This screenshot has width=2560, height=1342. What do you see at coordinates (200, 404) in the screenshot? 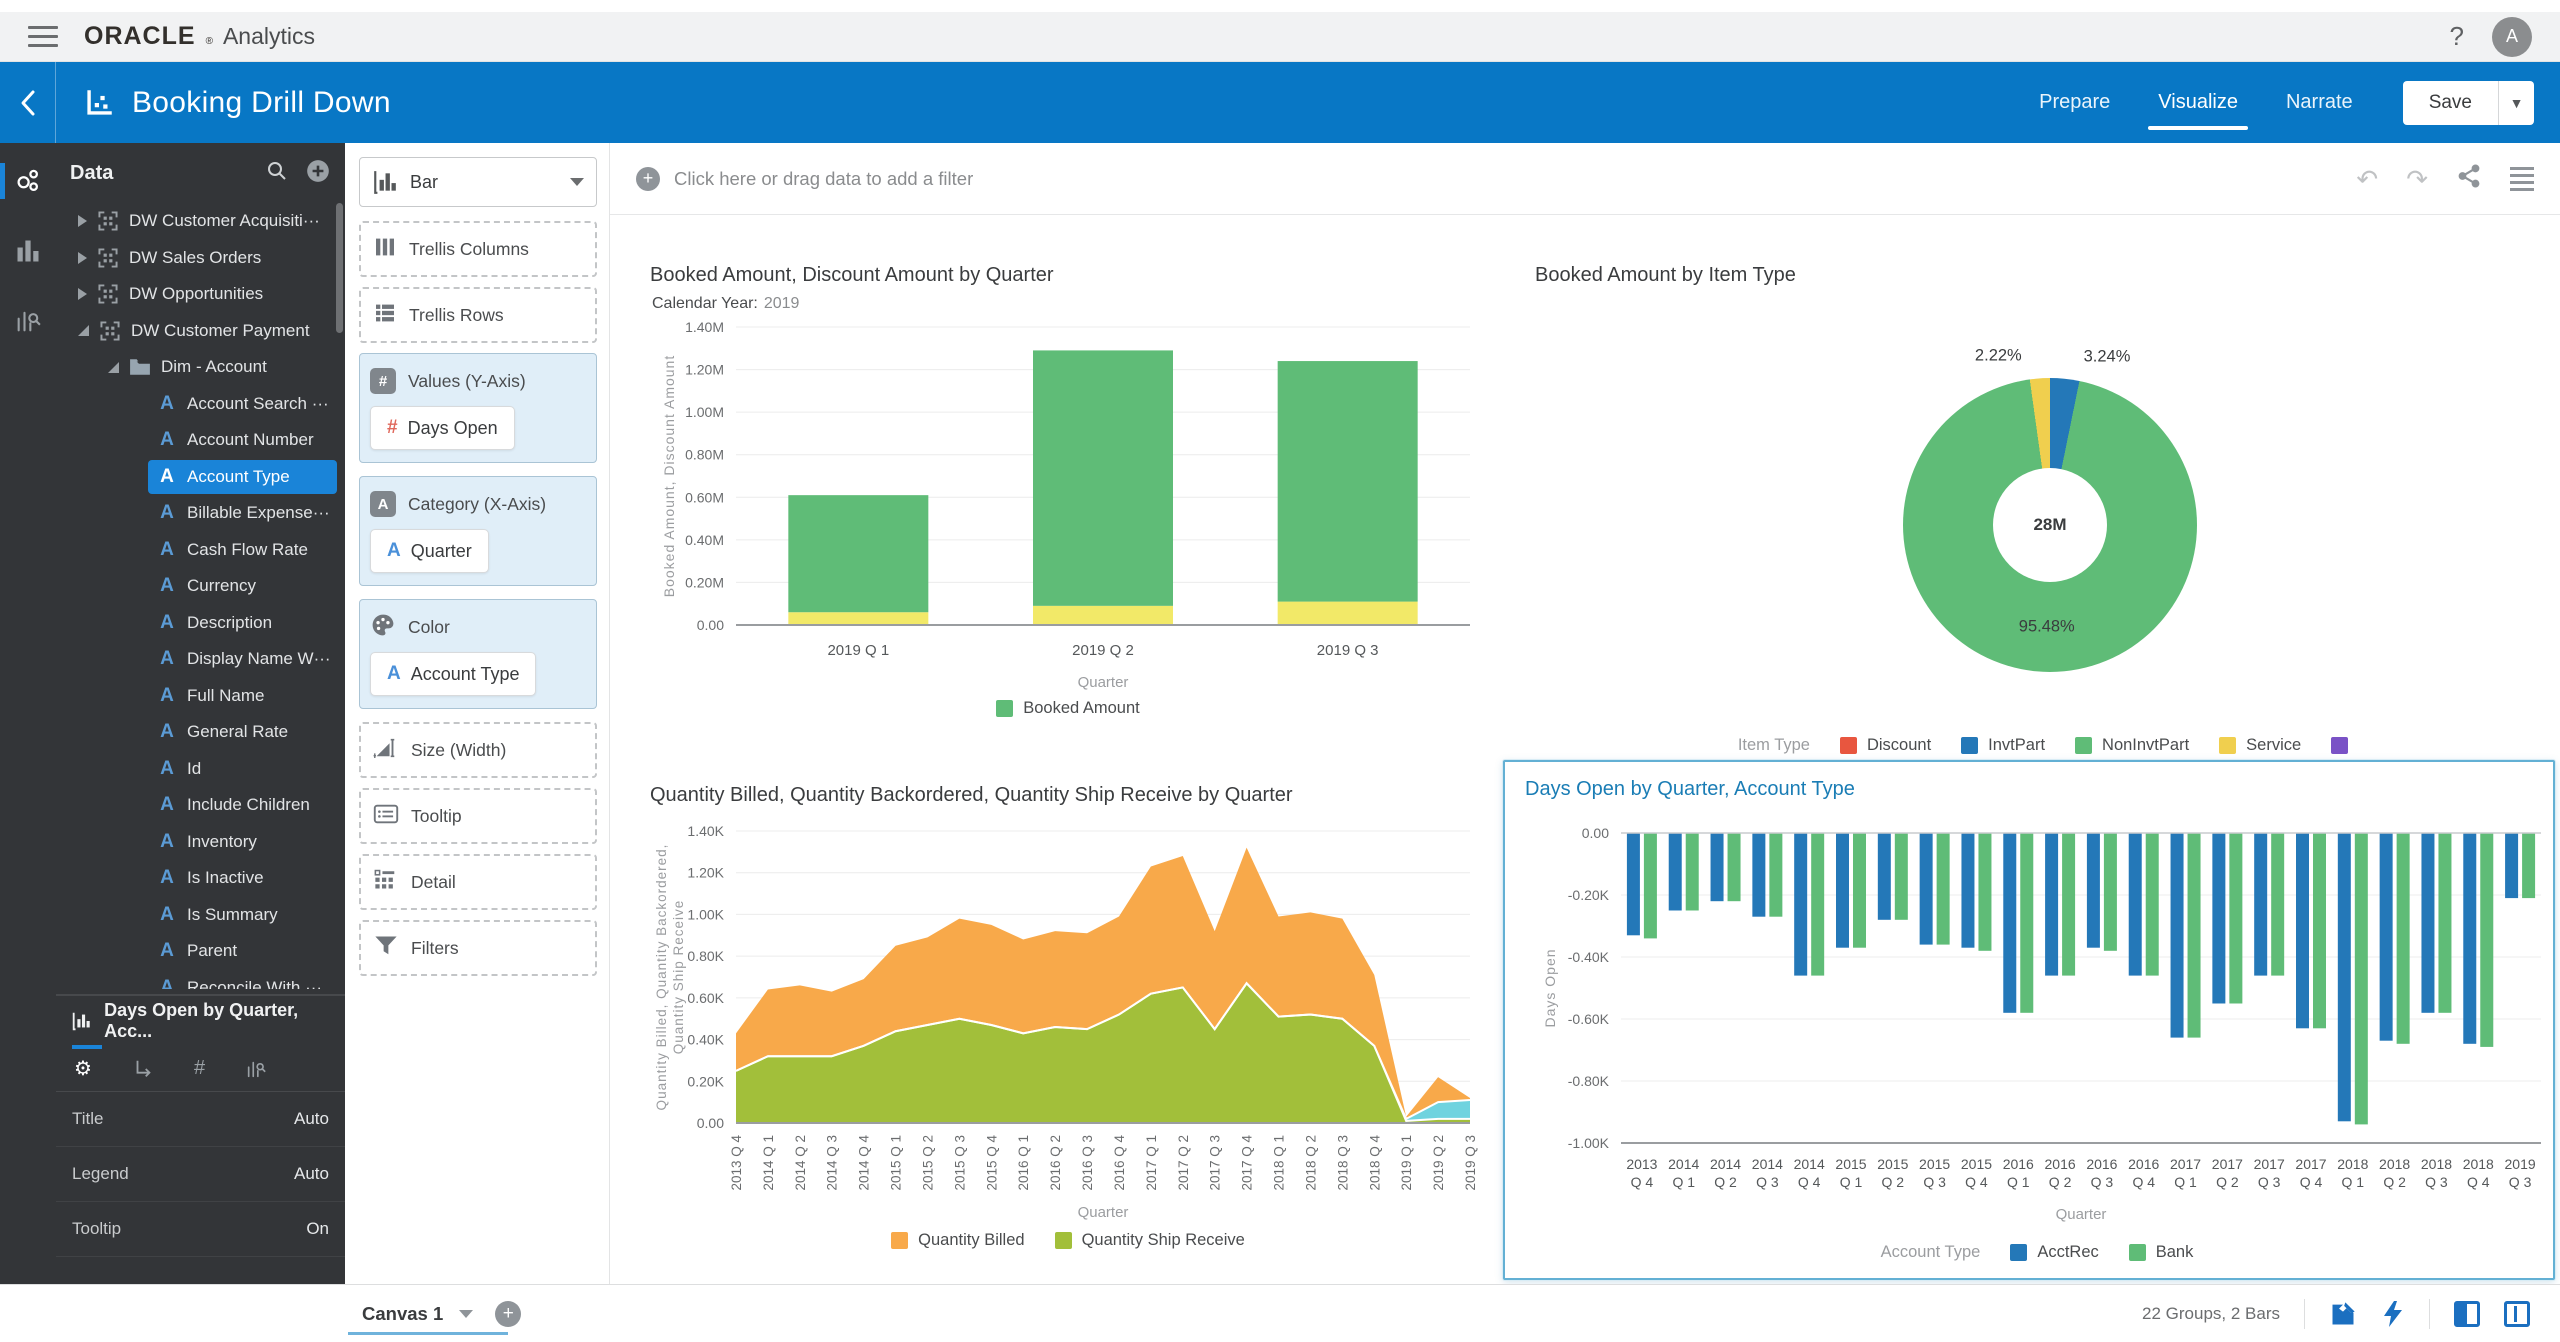
I see `tree-item-account-search: A Account Search ···` at bounding box center [200, 404].